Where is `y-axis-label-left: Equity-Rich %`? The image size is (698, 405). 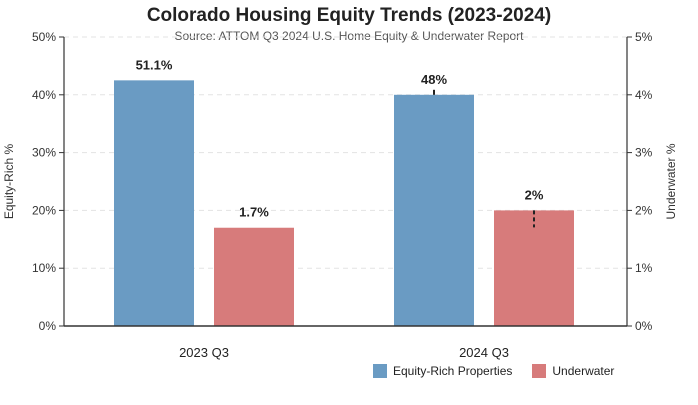 y-axis-label-left: Equity-Rich % is located at coordinates (9, 181).